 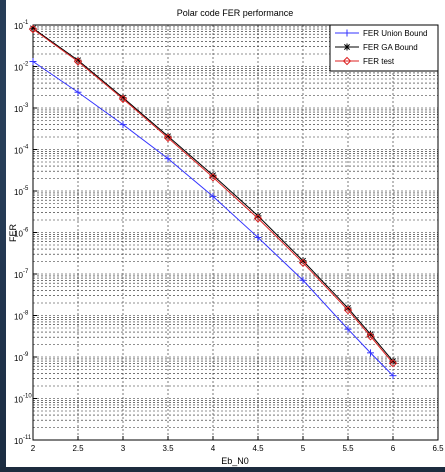 I want to click on y-tick-exponent: -11, so click(x=27, y=438).